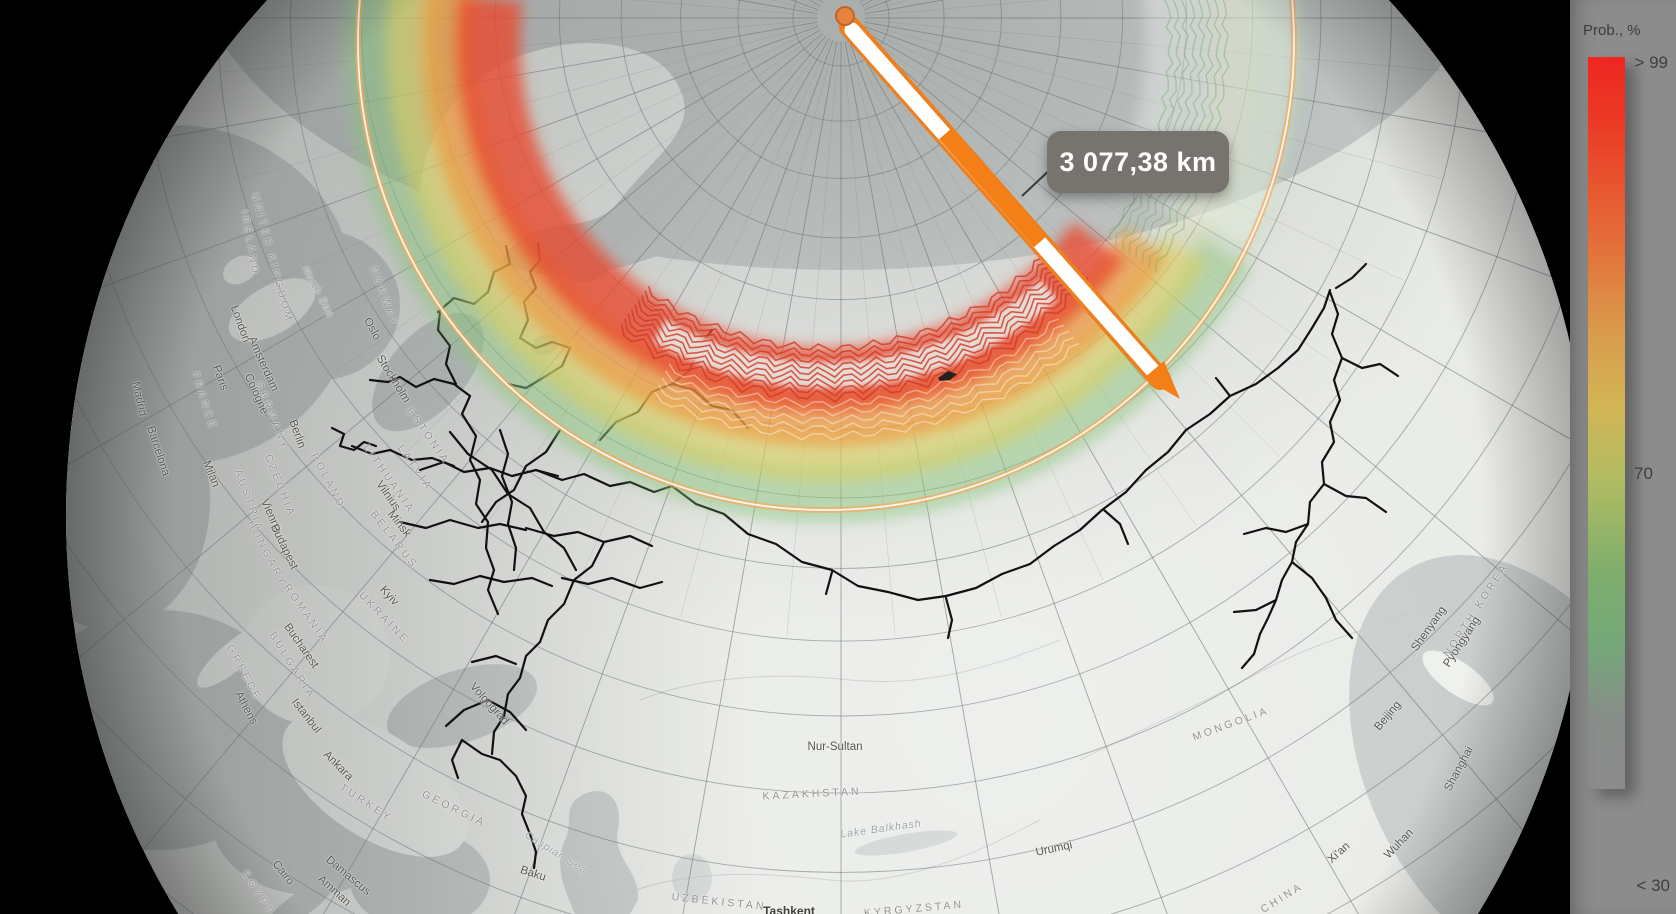 Image resolution: width=1676 pixels, height=914 pixels. I want to click on distance-tooltip: 3 077,38 km, so click(1138, 162).